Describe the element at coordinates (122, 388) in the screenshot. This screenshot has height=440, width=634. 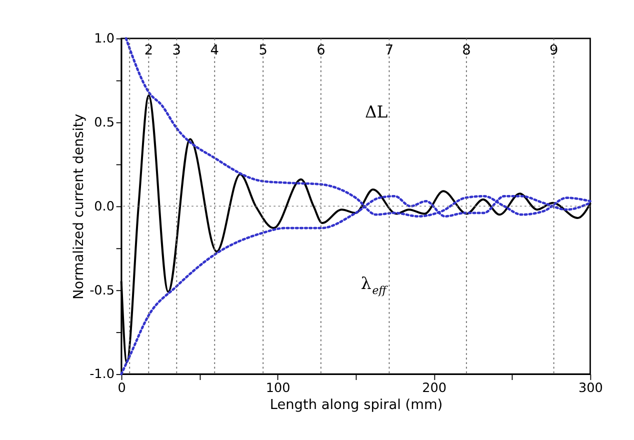
I see `x-tick-label: 0` at that location.